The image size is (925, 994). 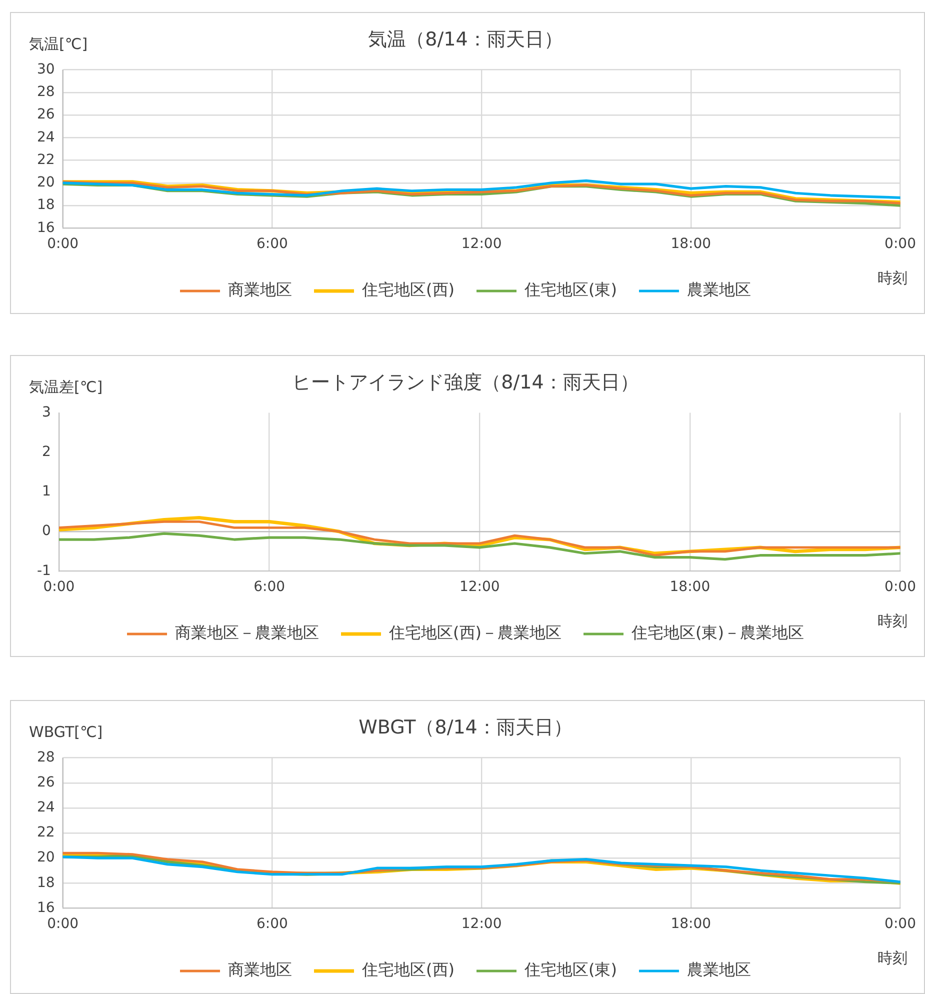 I want to click on y-tick-label: 30, so click(x=45, y=69).